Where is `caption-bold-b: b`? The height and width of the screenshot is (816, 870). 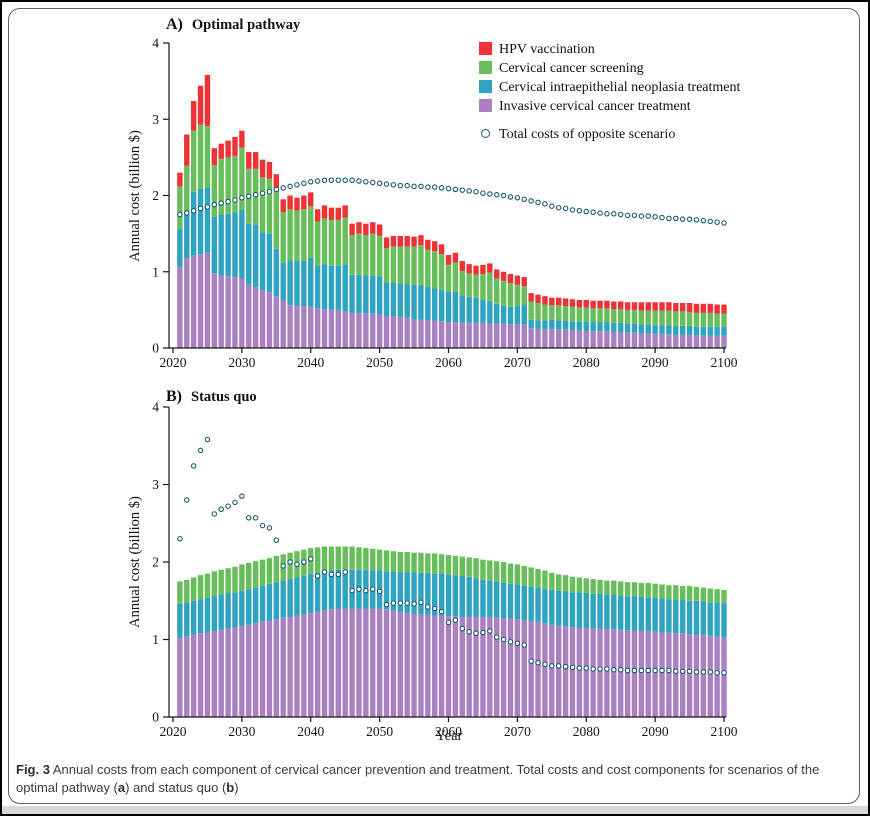
caption-bold-b: b is located at coordinates (230, 787).